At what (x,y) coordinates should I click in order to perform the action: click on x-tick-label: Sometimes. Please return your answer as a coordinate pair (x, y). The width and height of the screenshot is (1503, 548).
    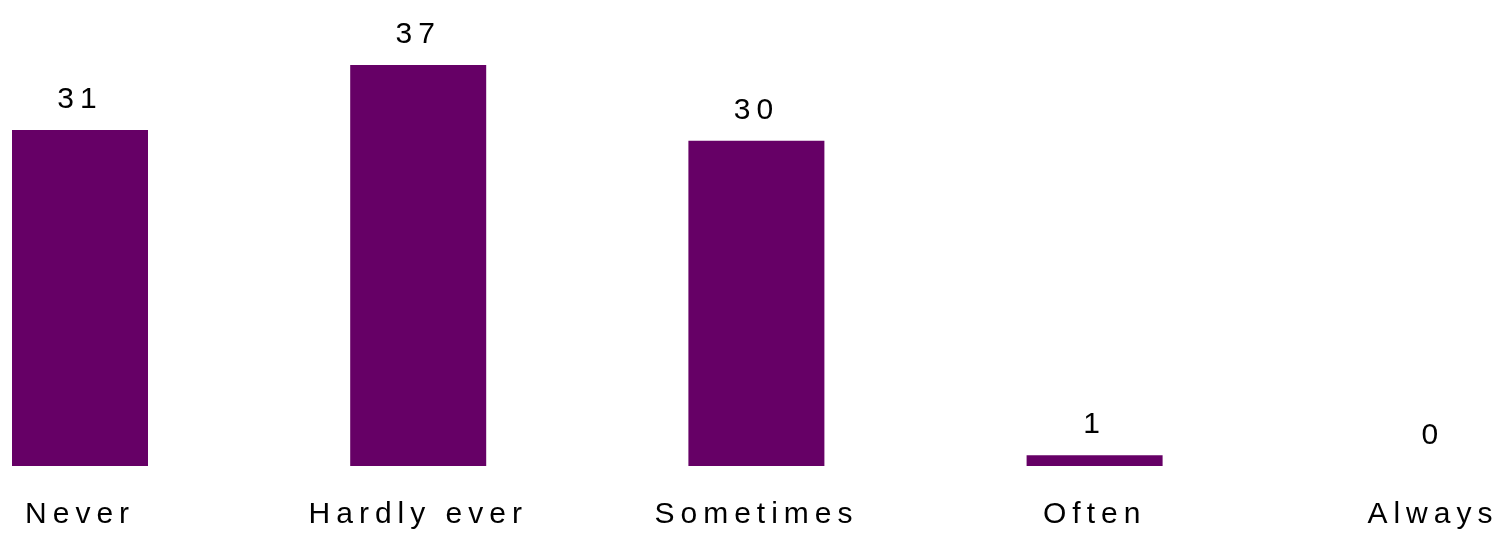
    Looking at the image, I should click on (756, 513).